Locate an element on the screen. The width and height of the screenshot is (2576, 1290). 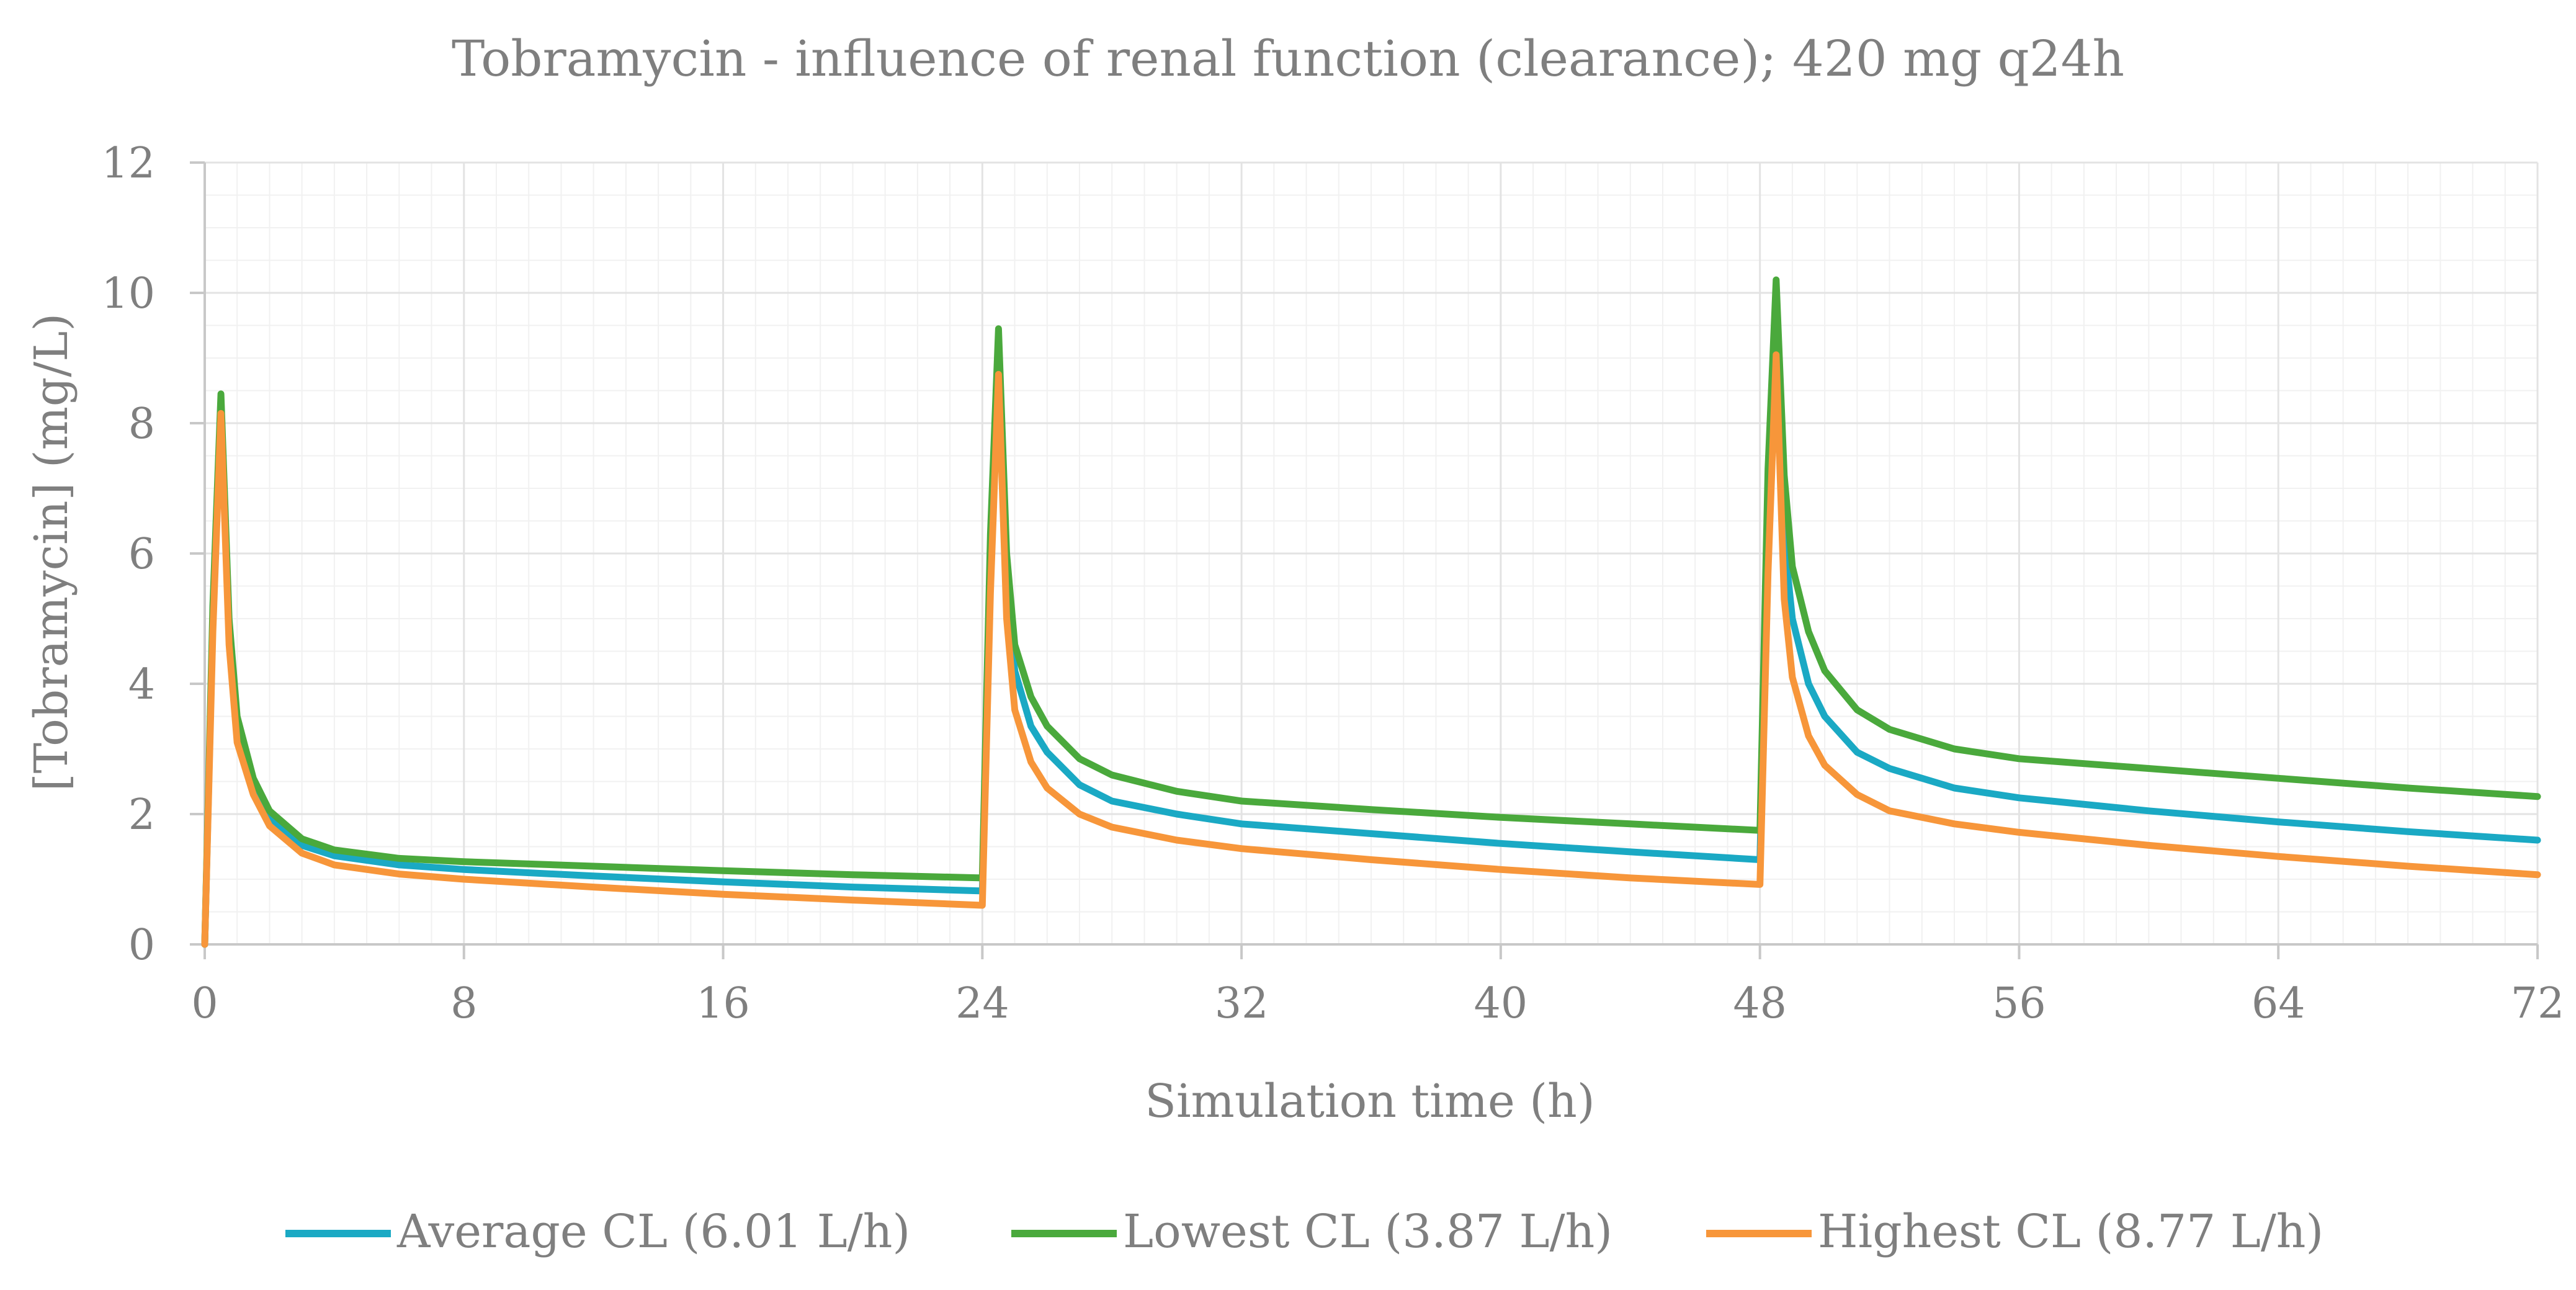
legend-item: Lowest CL (3.87 L/h) is located at coordinates (1311, 1232).